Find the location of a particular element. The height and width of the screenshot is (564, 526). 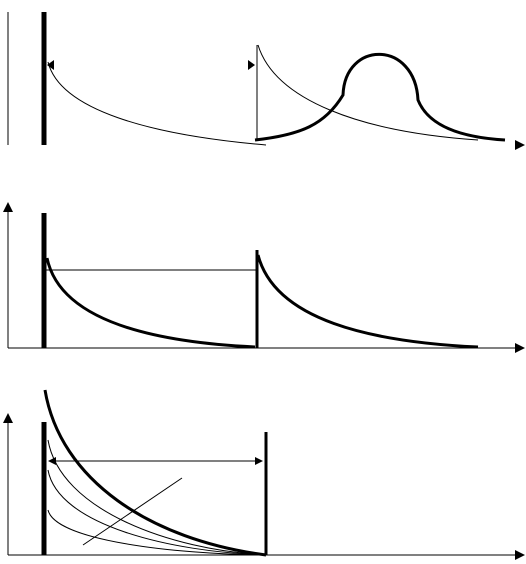

pointer-line is located at coordinates (132, 511).